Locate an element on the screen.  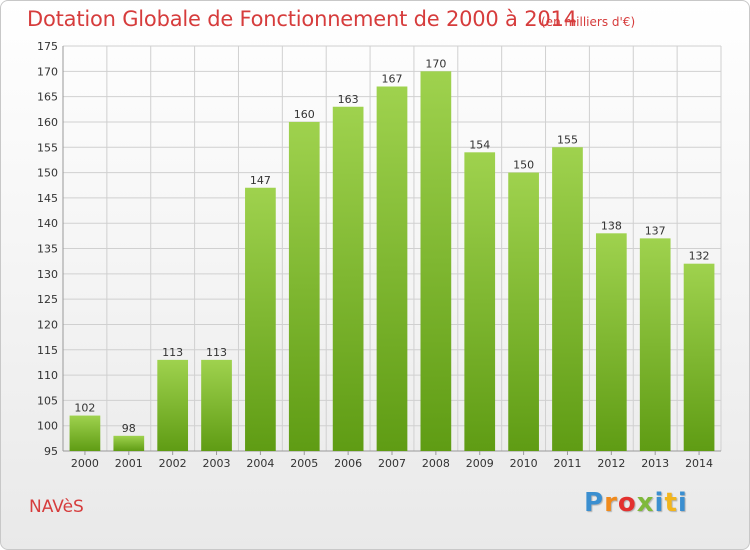
x-tick-label: 2012 is located at coordinates (611, 463).